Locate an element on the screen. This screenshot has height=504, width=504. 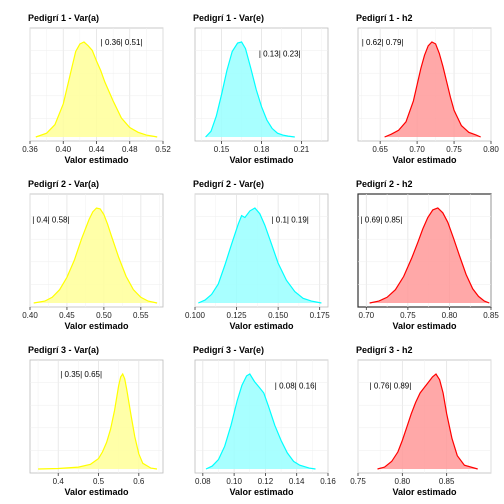
interval-annotation: | 0.62| 0.79| is located at coordinates (383, 42).